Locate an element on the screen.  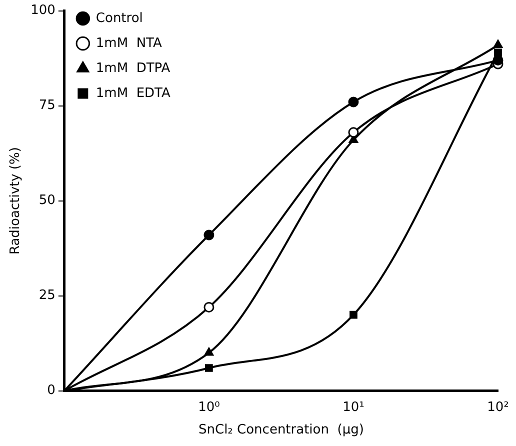
legend-label: Control is located at coordinates (119, 18).